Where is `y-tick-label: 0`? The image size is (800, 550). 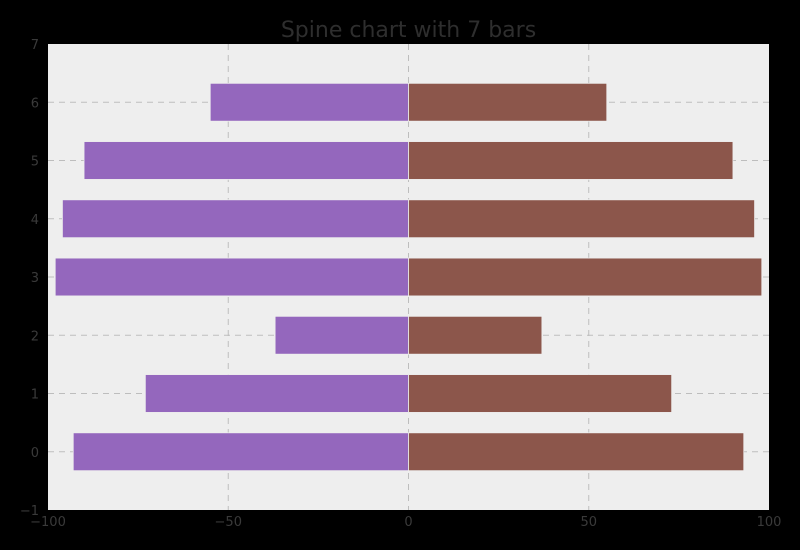 y-tick-label: 0 is located at coordinates (35, 453).